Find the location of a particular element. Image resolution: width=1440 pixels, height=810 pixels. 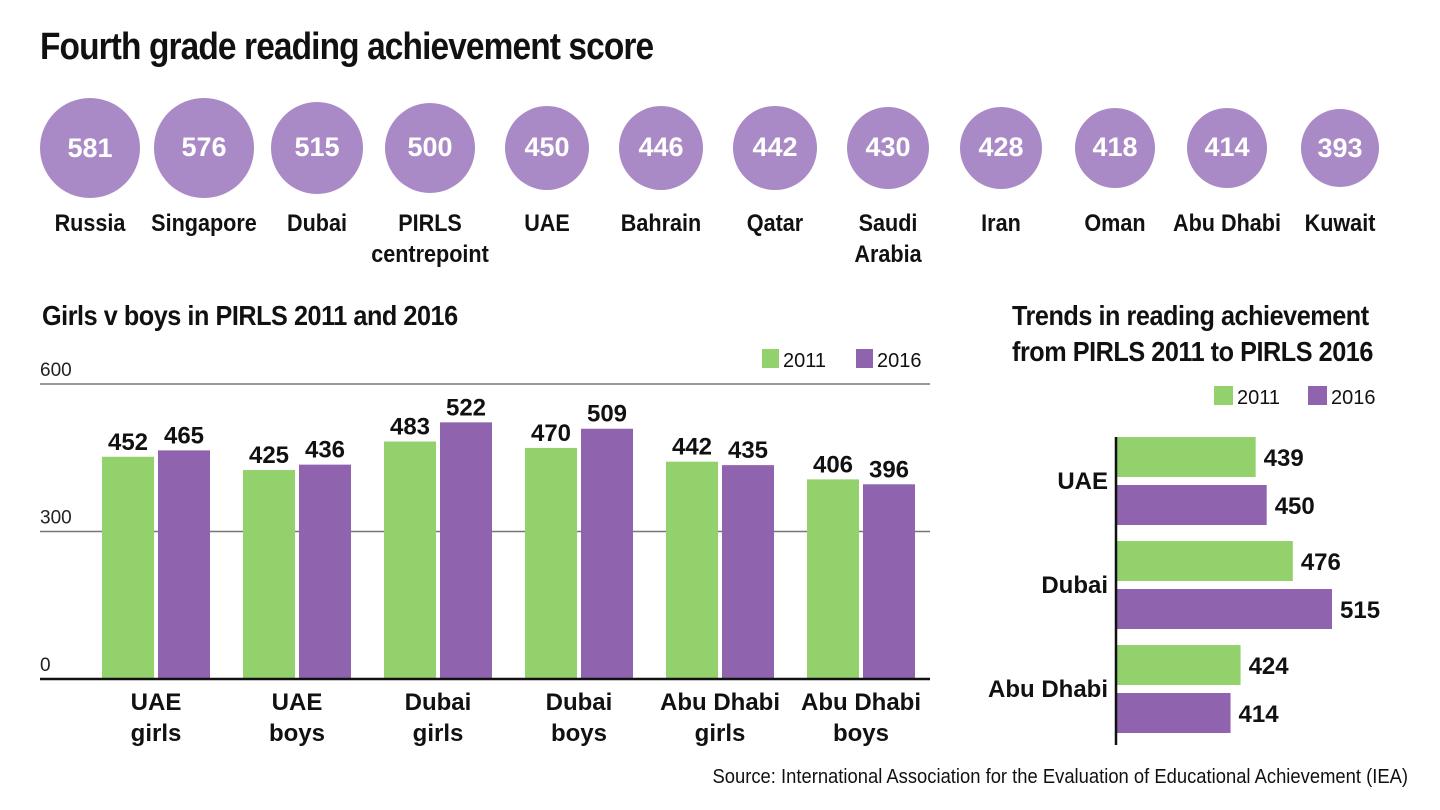

hbar-value-label: 439 is located at coordinates (1284, 458).